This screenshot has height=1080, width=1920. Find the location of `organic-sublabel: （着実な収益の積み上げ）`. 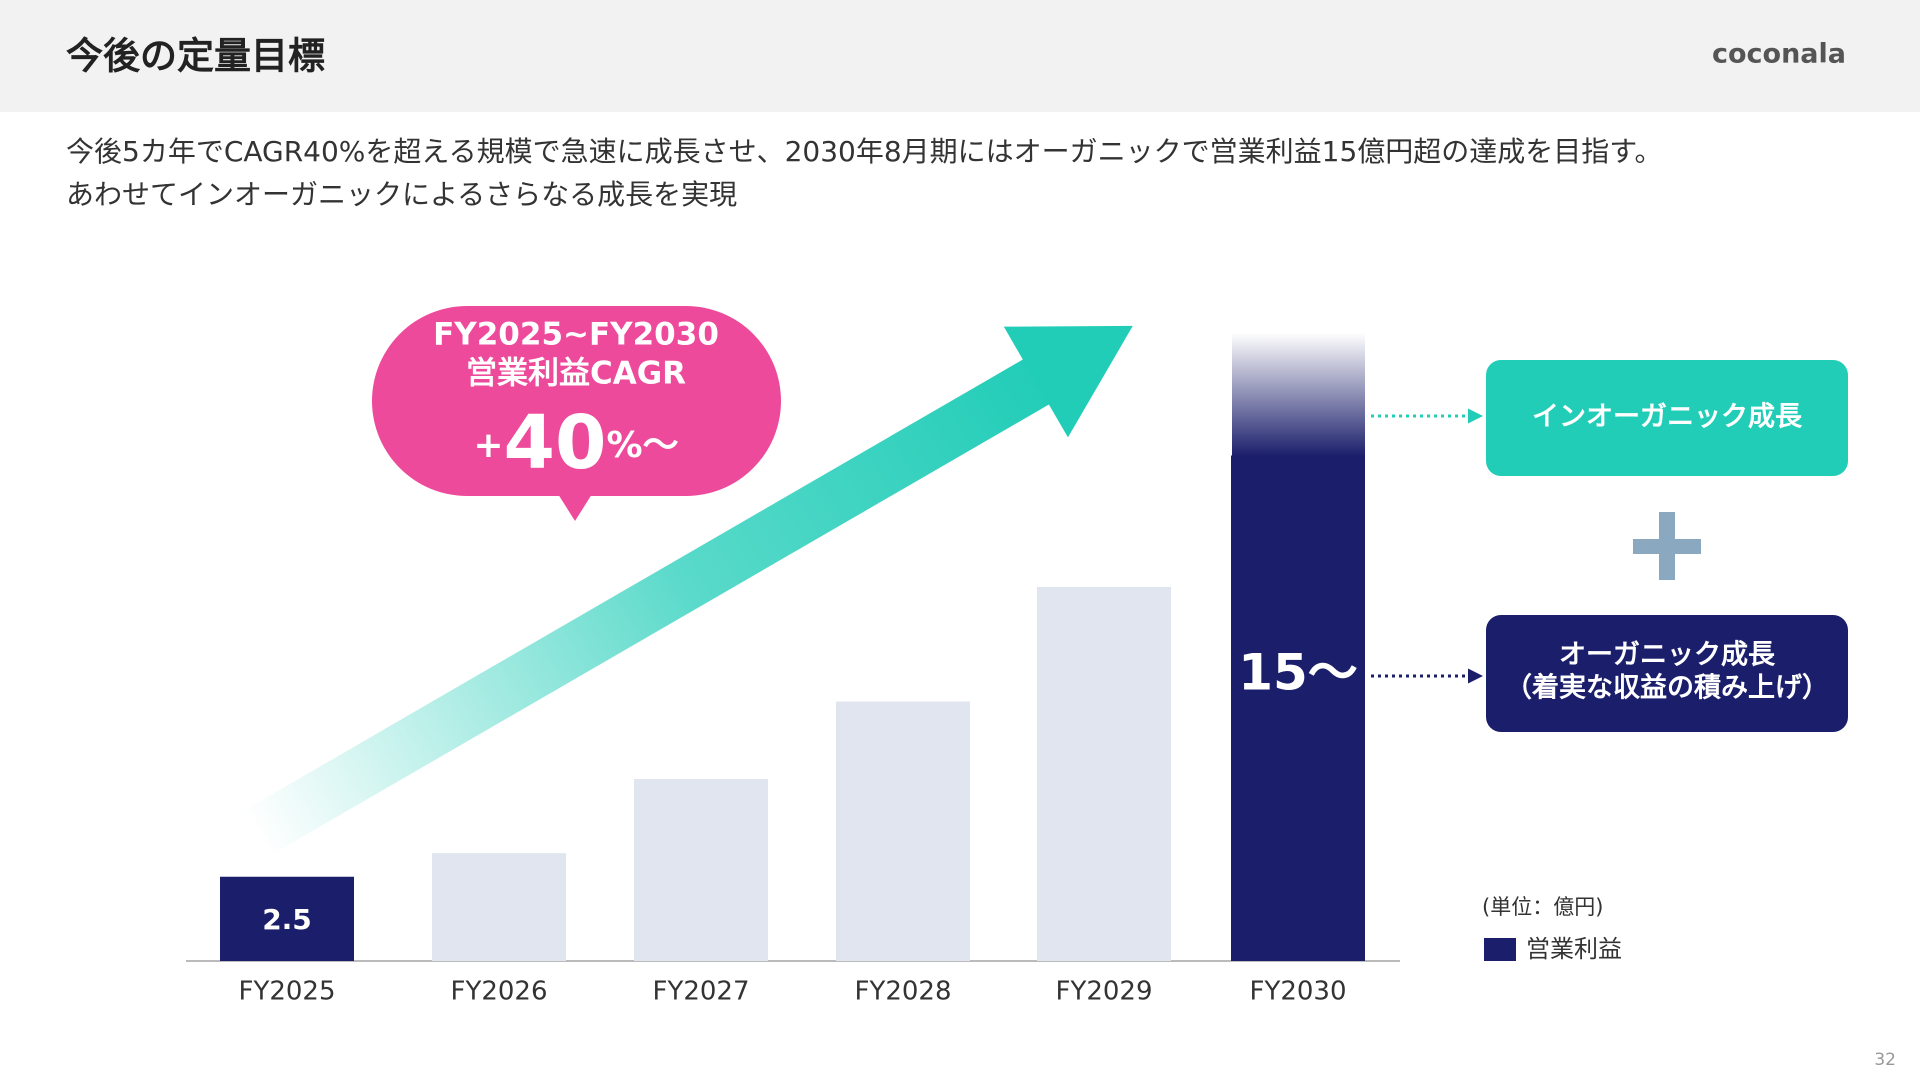

organic-sublabel: （着実な収益の積み上げ） is located at coordinates (1667, 688).